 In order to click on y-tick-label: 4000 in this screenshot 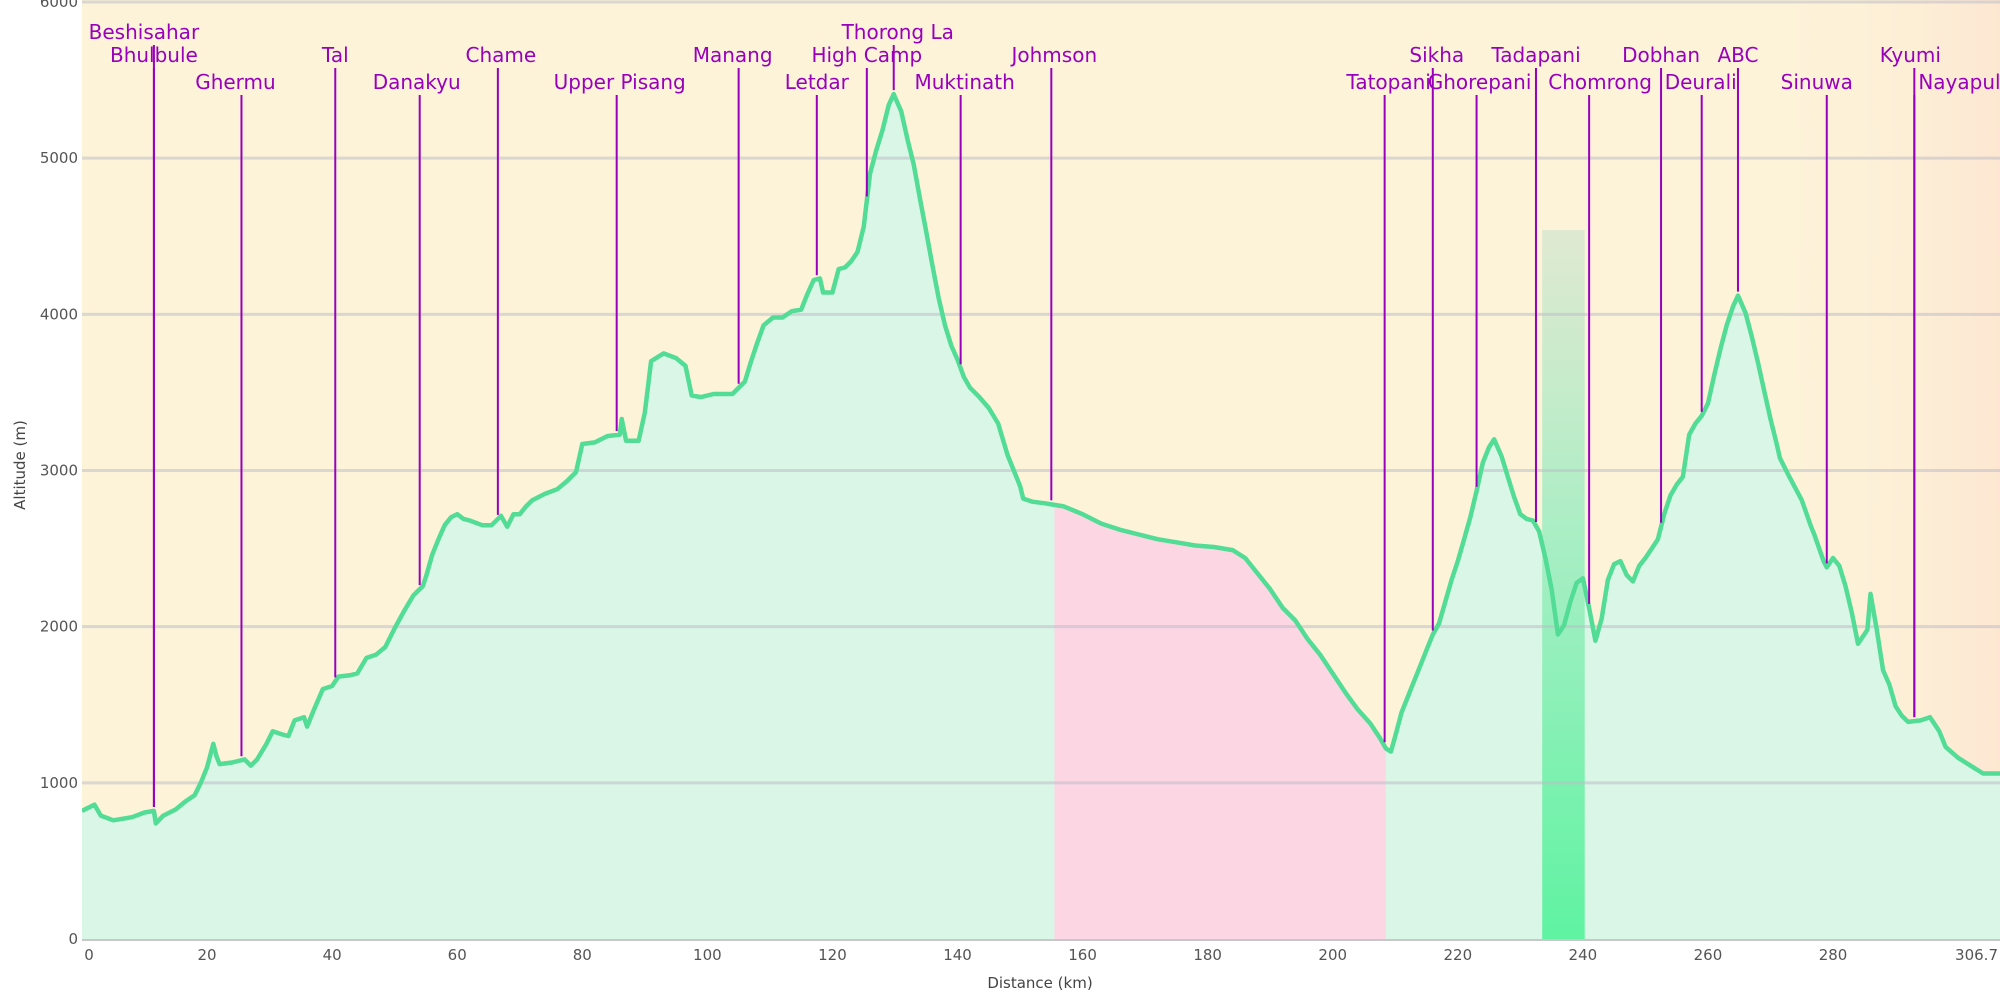, I will do `click(59, 314)`.